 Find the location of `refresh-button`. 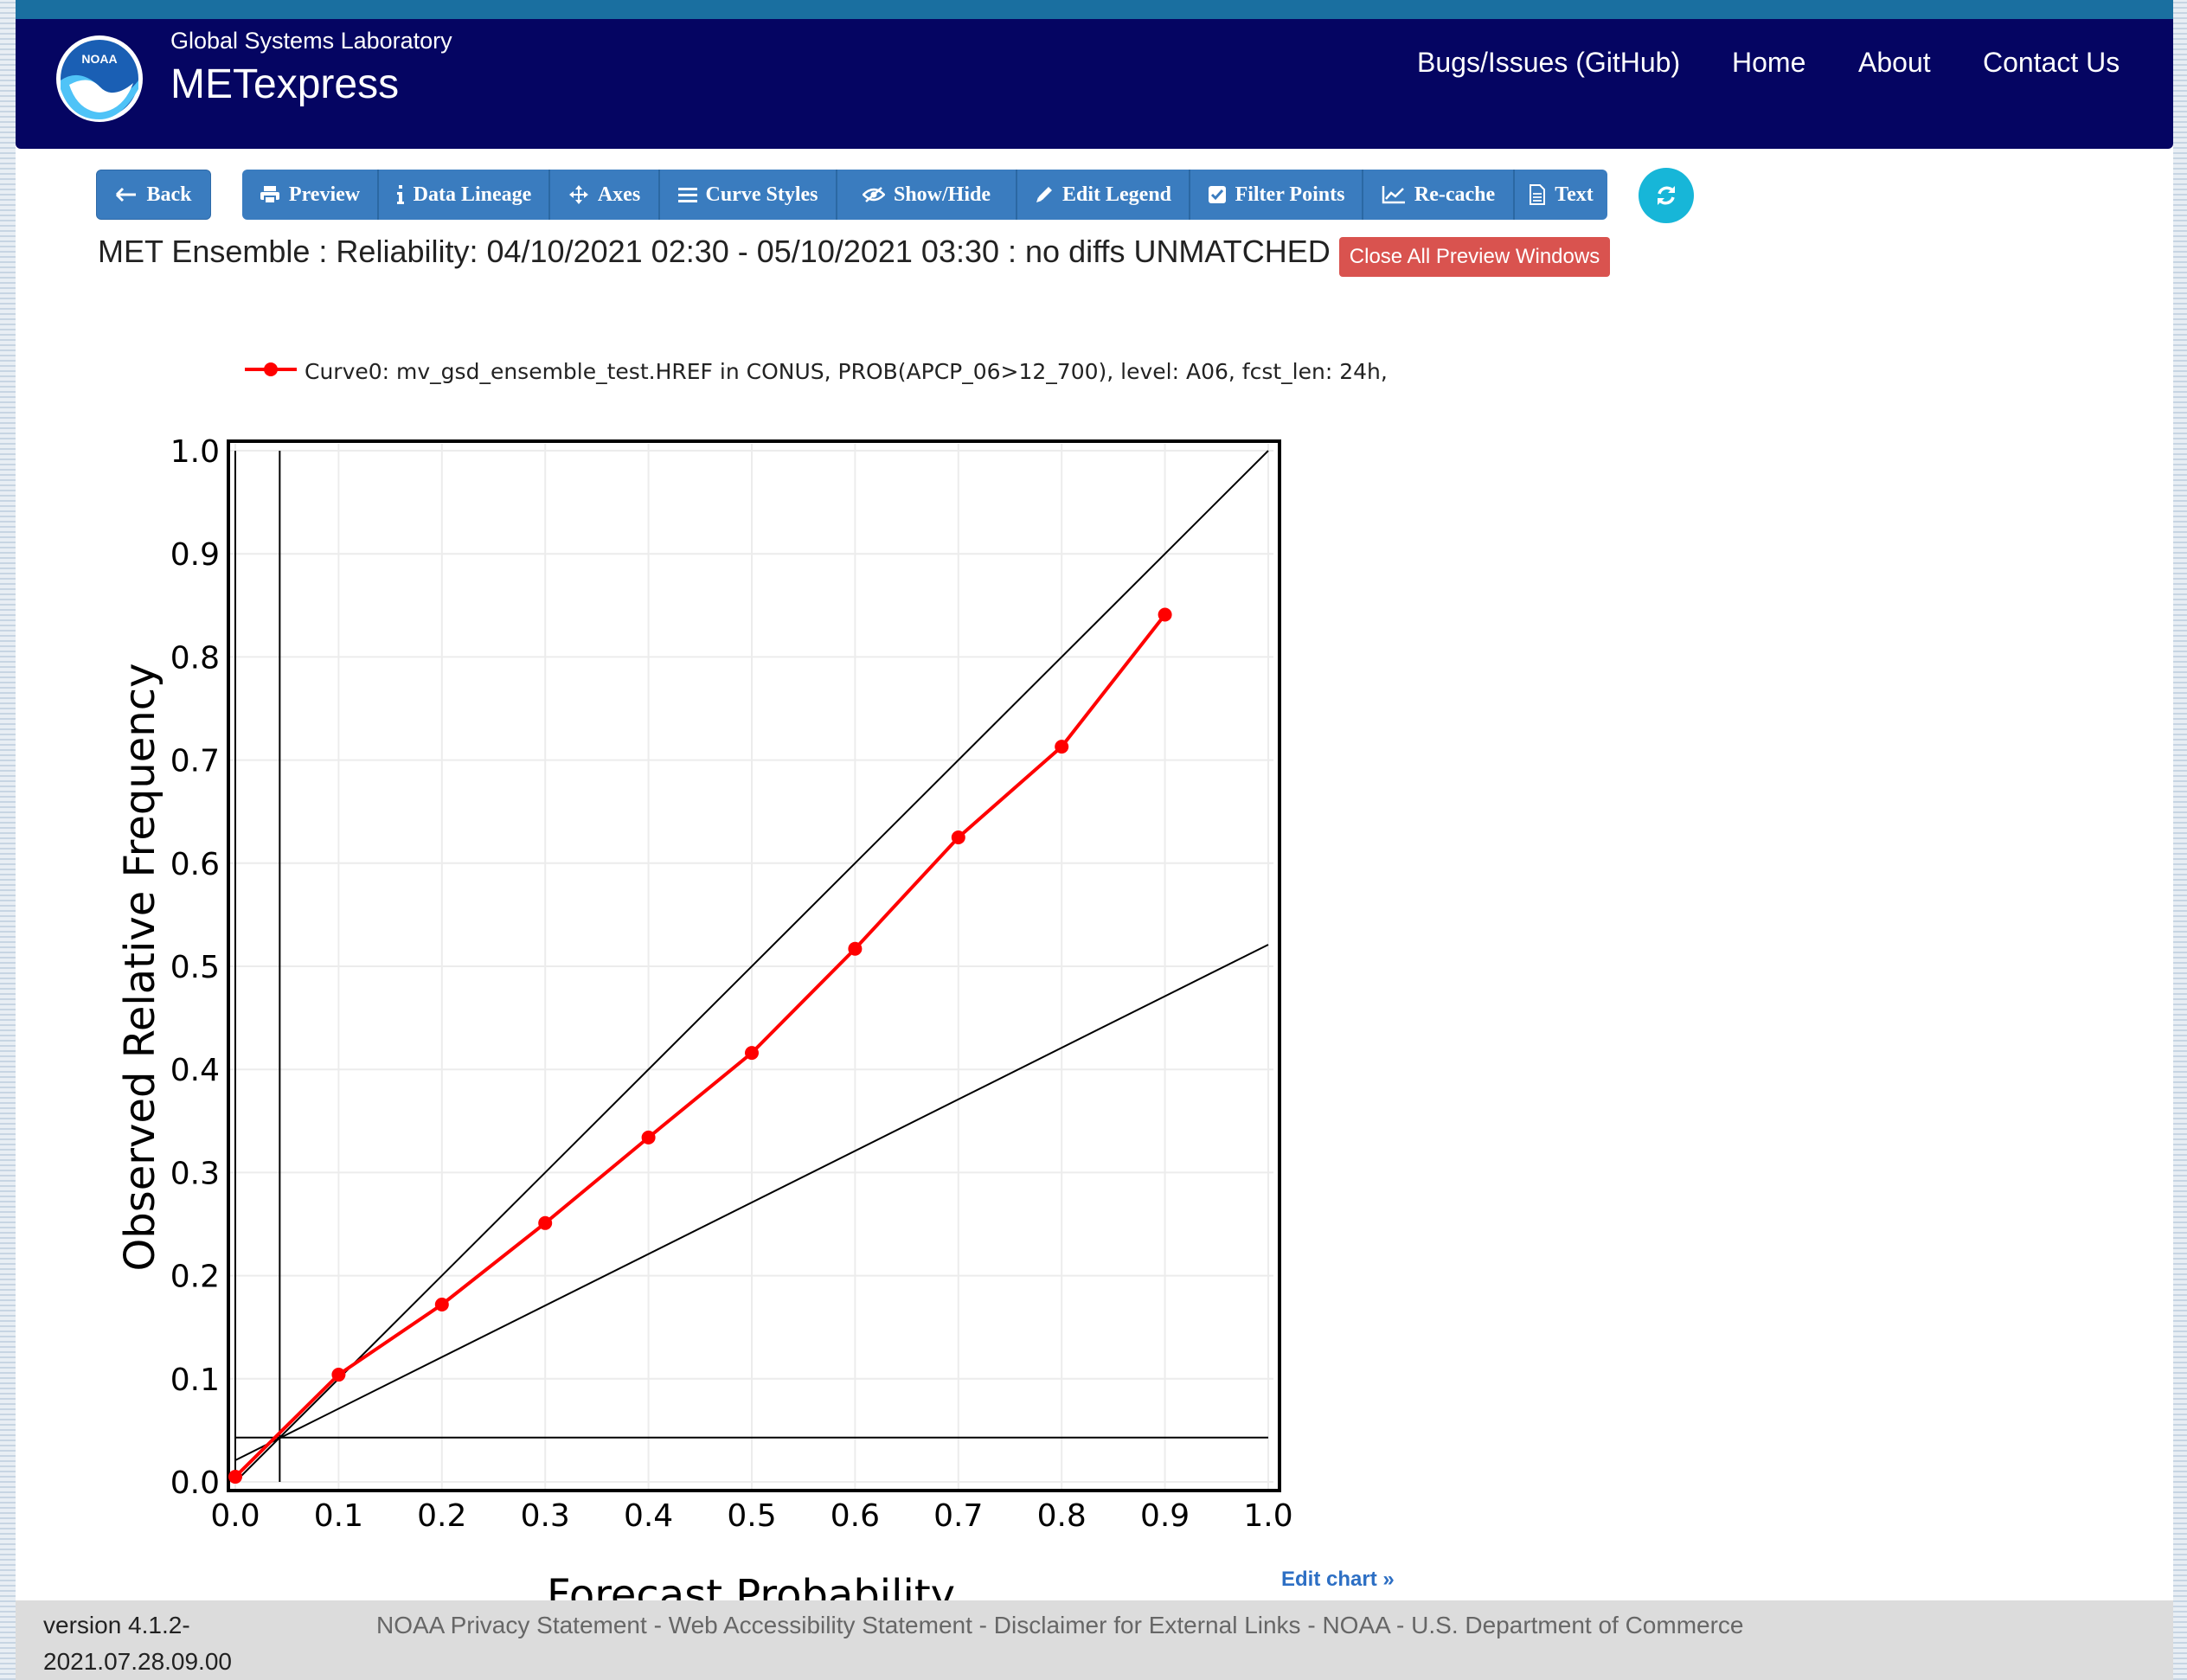

refresh-button is located at coordinates (1666, 195).